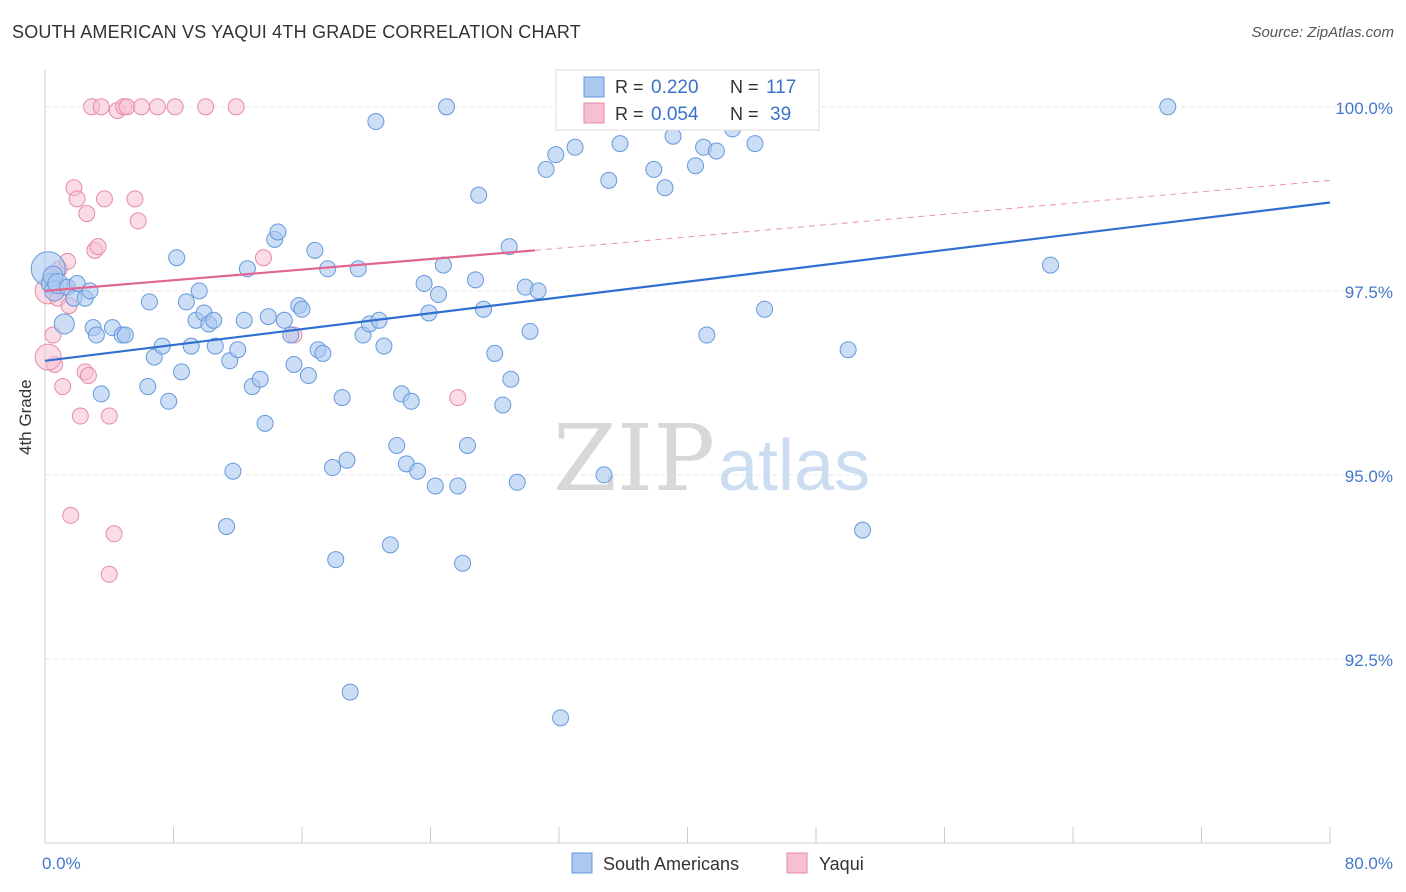 This screenshot has width=1406, height=892. What do you see at coordinates (781, 87) in the screenshot?
I see `legend-blue-n-value: 117` at bounding box center [781, 87].